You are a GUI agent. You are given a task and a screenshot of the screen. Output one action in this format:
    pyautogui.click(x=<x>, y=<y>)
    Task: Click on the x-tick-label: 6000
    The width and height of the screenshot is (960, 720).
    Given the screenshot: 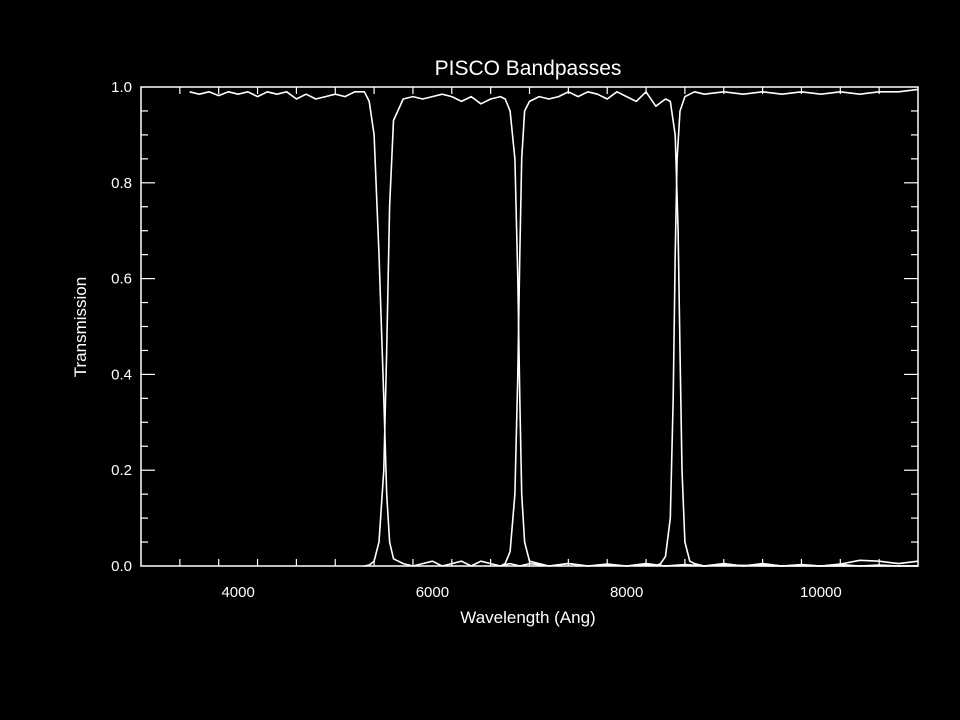 What is the action you would take?
    pyautogui.click(x=432, y=592)
    